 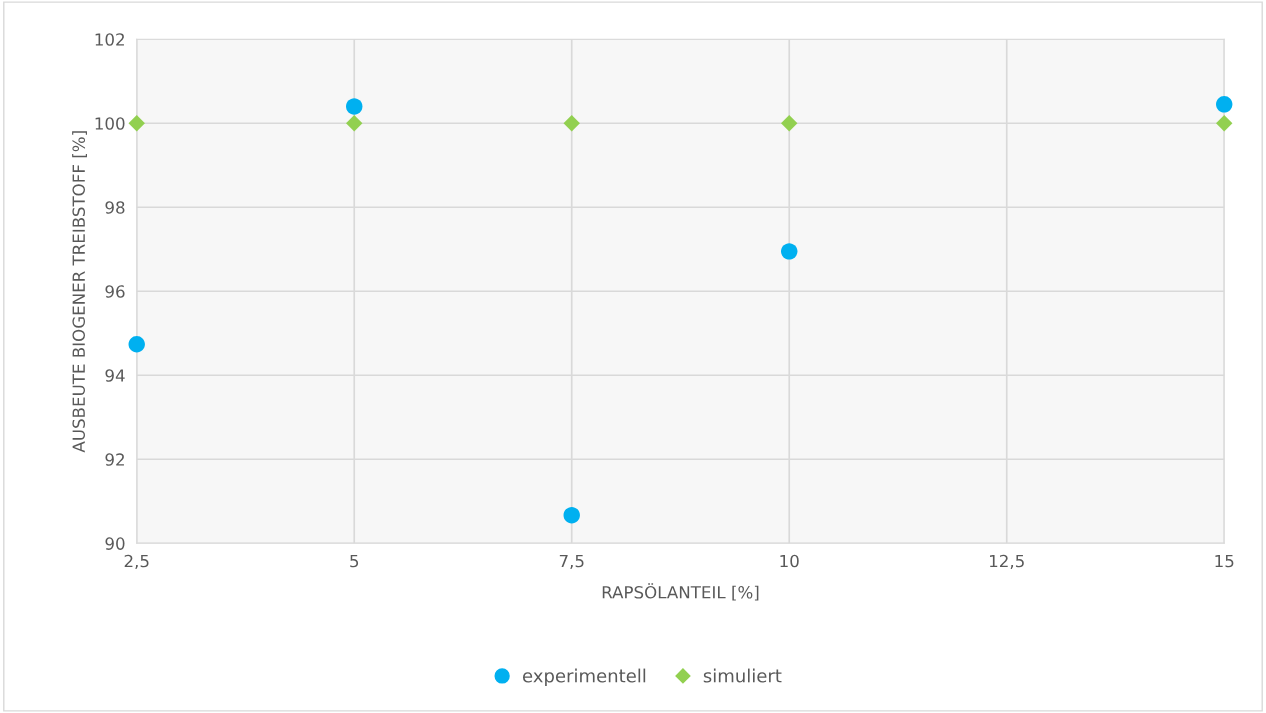 I want to click on x-tick-label: 12,5, so click(x=1007, y=562).